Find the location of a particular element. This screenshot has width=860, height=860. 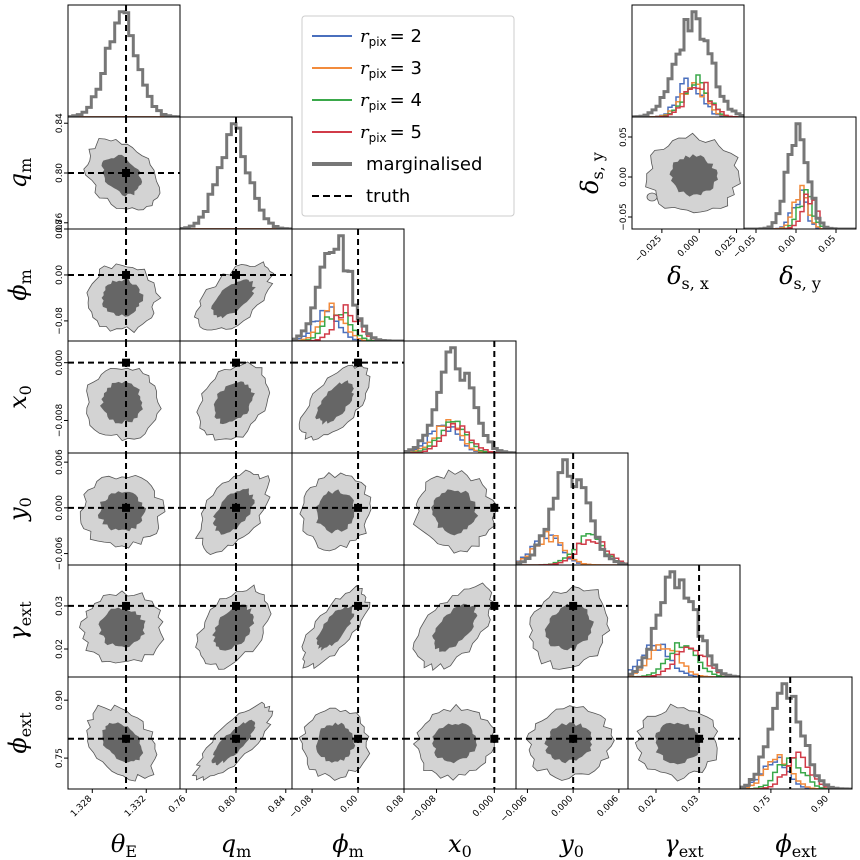

legend-label-truth: truth is located at coordinates (388, 196).